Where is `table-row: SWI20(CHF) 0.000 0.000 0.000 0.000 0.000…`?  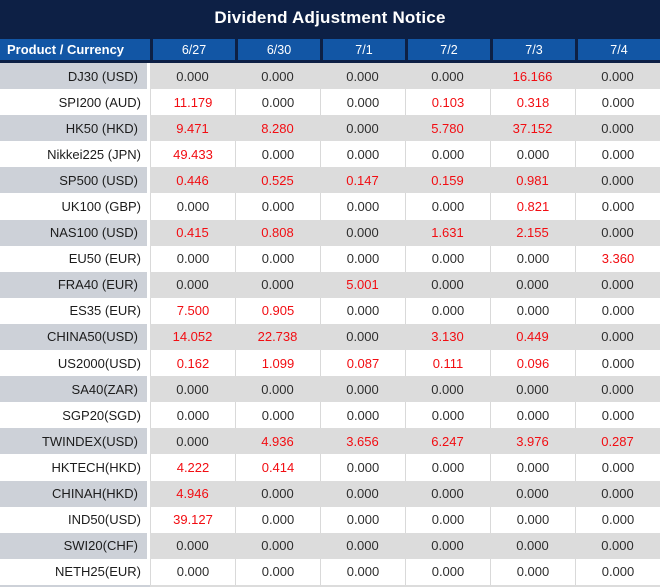
table-row: SWI20(CHF) 0.000 0.000 0.000 0.000 0.000… is located at coordinates (330, 545).